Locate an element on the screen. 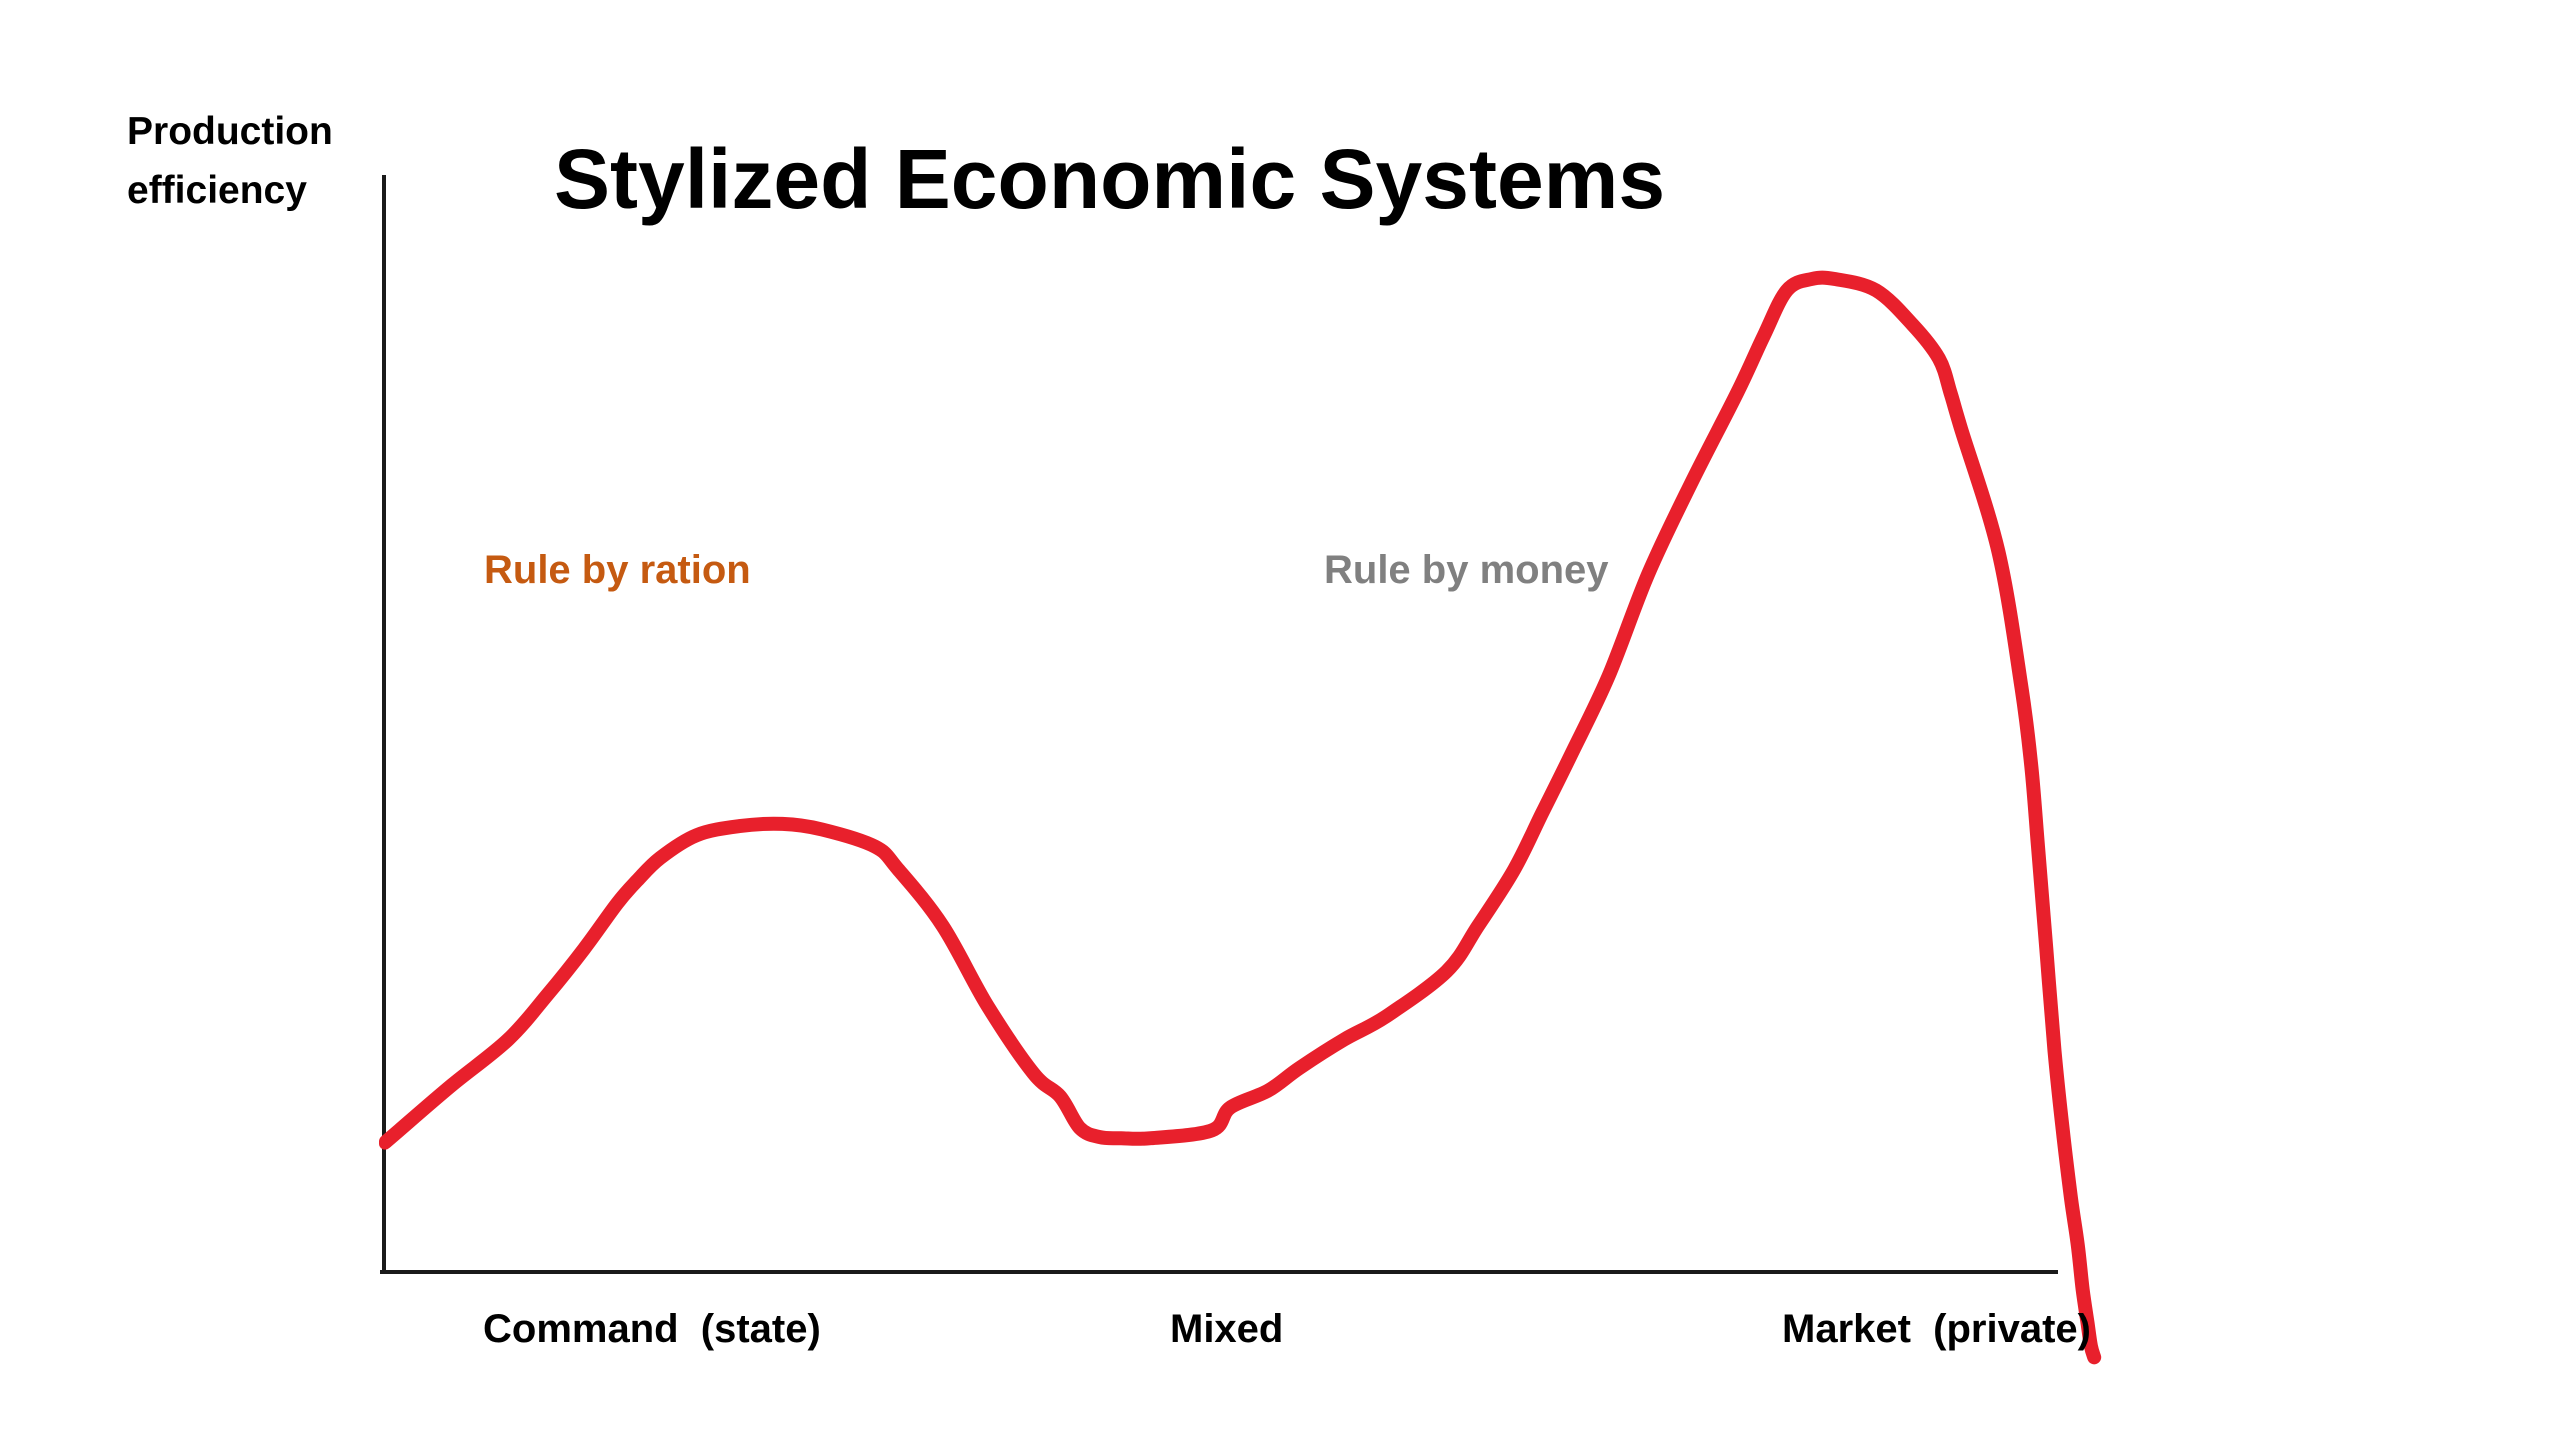 The height and width of the screenshot is (1440, 2560). annotation-rule-by-money: Rule by money is located at coordinates (1466, 570).